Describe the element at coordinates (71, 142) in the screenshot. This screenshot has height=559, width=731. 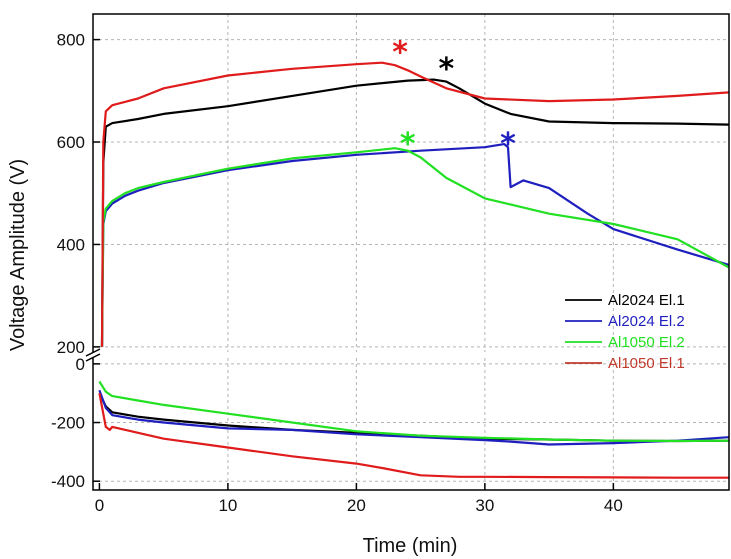
I see `y-tick-label: 600` at that location.